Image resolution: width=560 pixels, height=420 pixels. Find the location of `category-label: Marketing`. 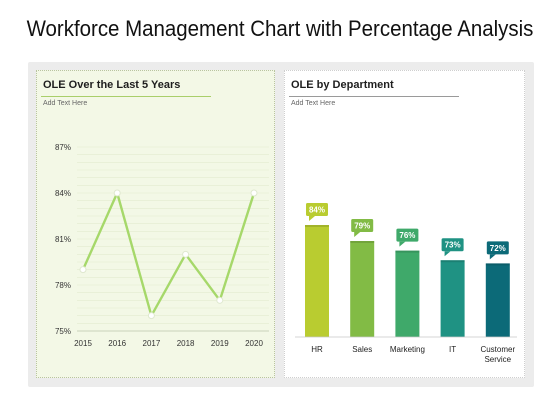

category-label: Marketing is located at coordinates (407, 349).